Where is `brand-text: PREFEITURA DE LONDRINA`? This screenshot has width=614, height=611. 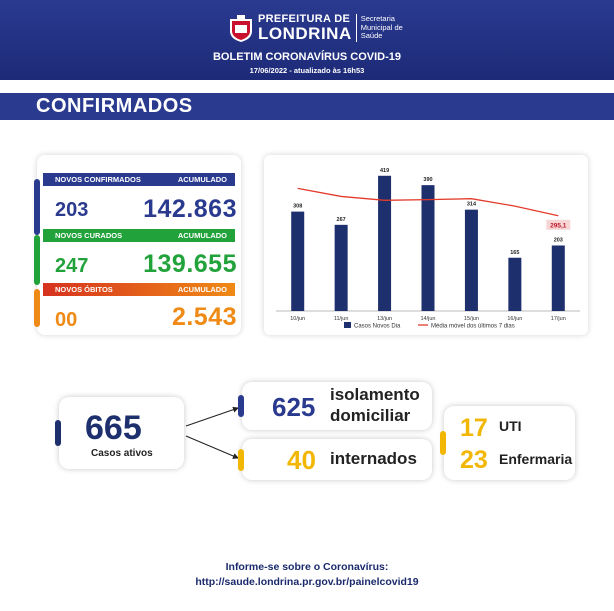 brand-text: PREFEITURA DE LONDRINA is located at coordinates (305, 28).